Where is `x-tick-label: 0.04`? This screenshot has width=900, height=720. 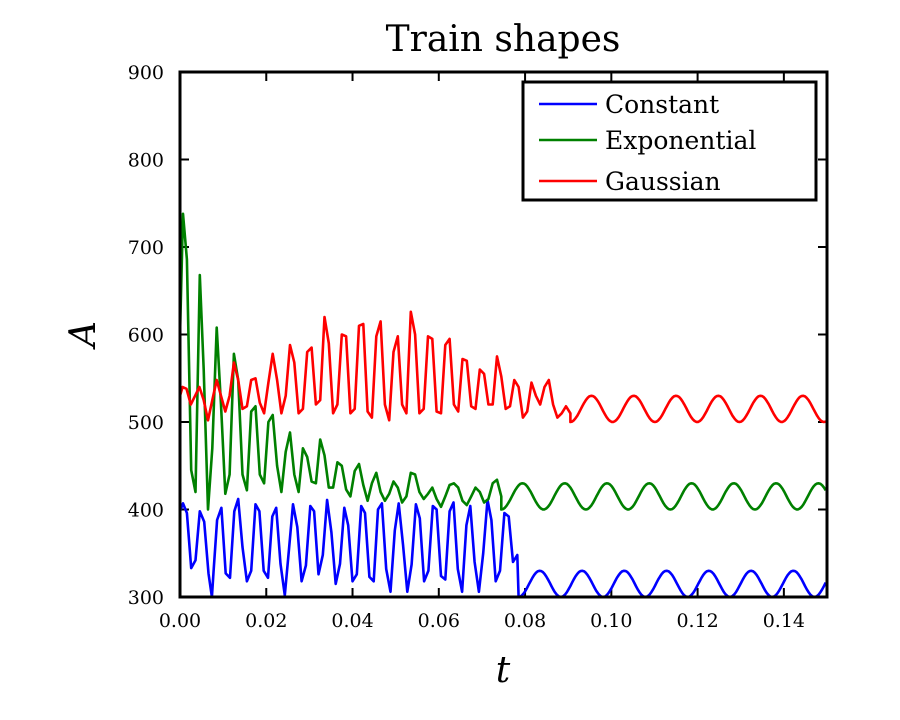
x-tick-label: 0.04 is located at coordinates (352, 621).